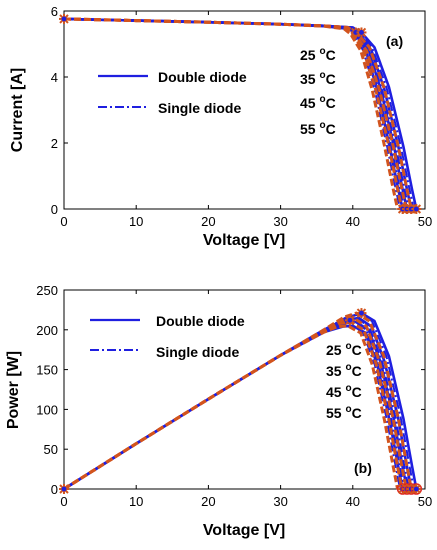 The width and height of the screenshot is (437, 550). Describe the element at coordinates (13, 390) in the screenshot. I see `y-axis-label: Power [W]` at that location.